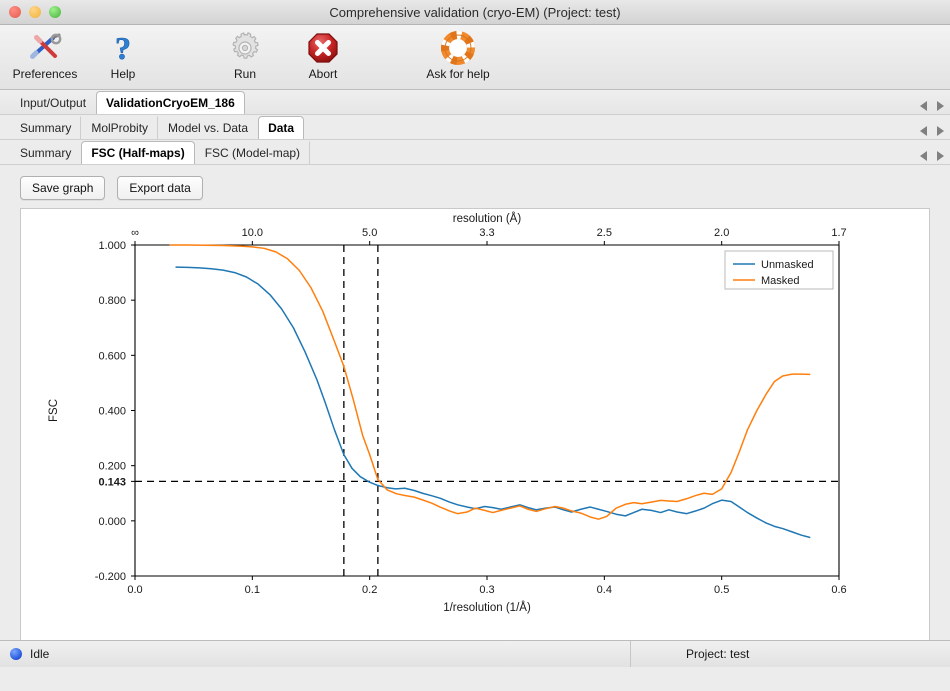  Describe the element at coordinates (15, 12) in the screenshot. I see `close-button` at that location.